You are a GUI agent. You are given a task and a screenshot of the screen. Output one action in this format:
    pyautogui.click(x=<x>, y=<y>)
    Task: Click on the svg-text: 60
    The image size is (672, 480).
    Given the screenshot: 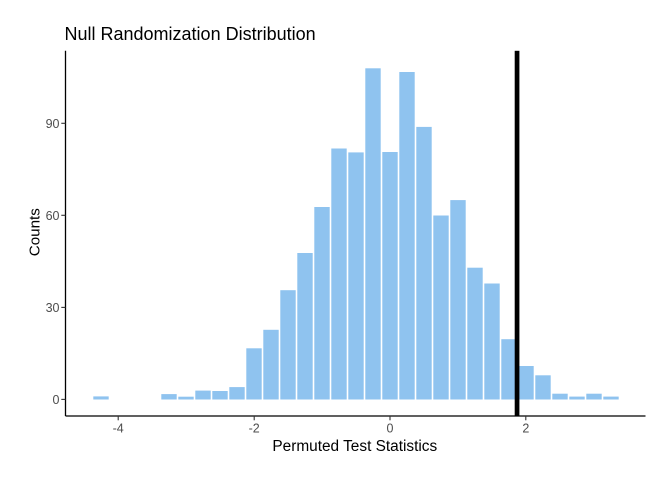 What is the action you would take?
    pyautogui.click(x=53, y=216)
    